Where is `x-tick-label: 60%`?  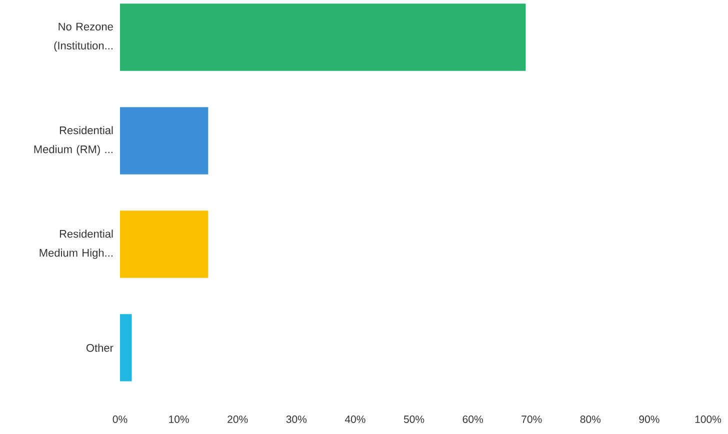 x-tick-label: 60% is located at coordinates (472, 419).